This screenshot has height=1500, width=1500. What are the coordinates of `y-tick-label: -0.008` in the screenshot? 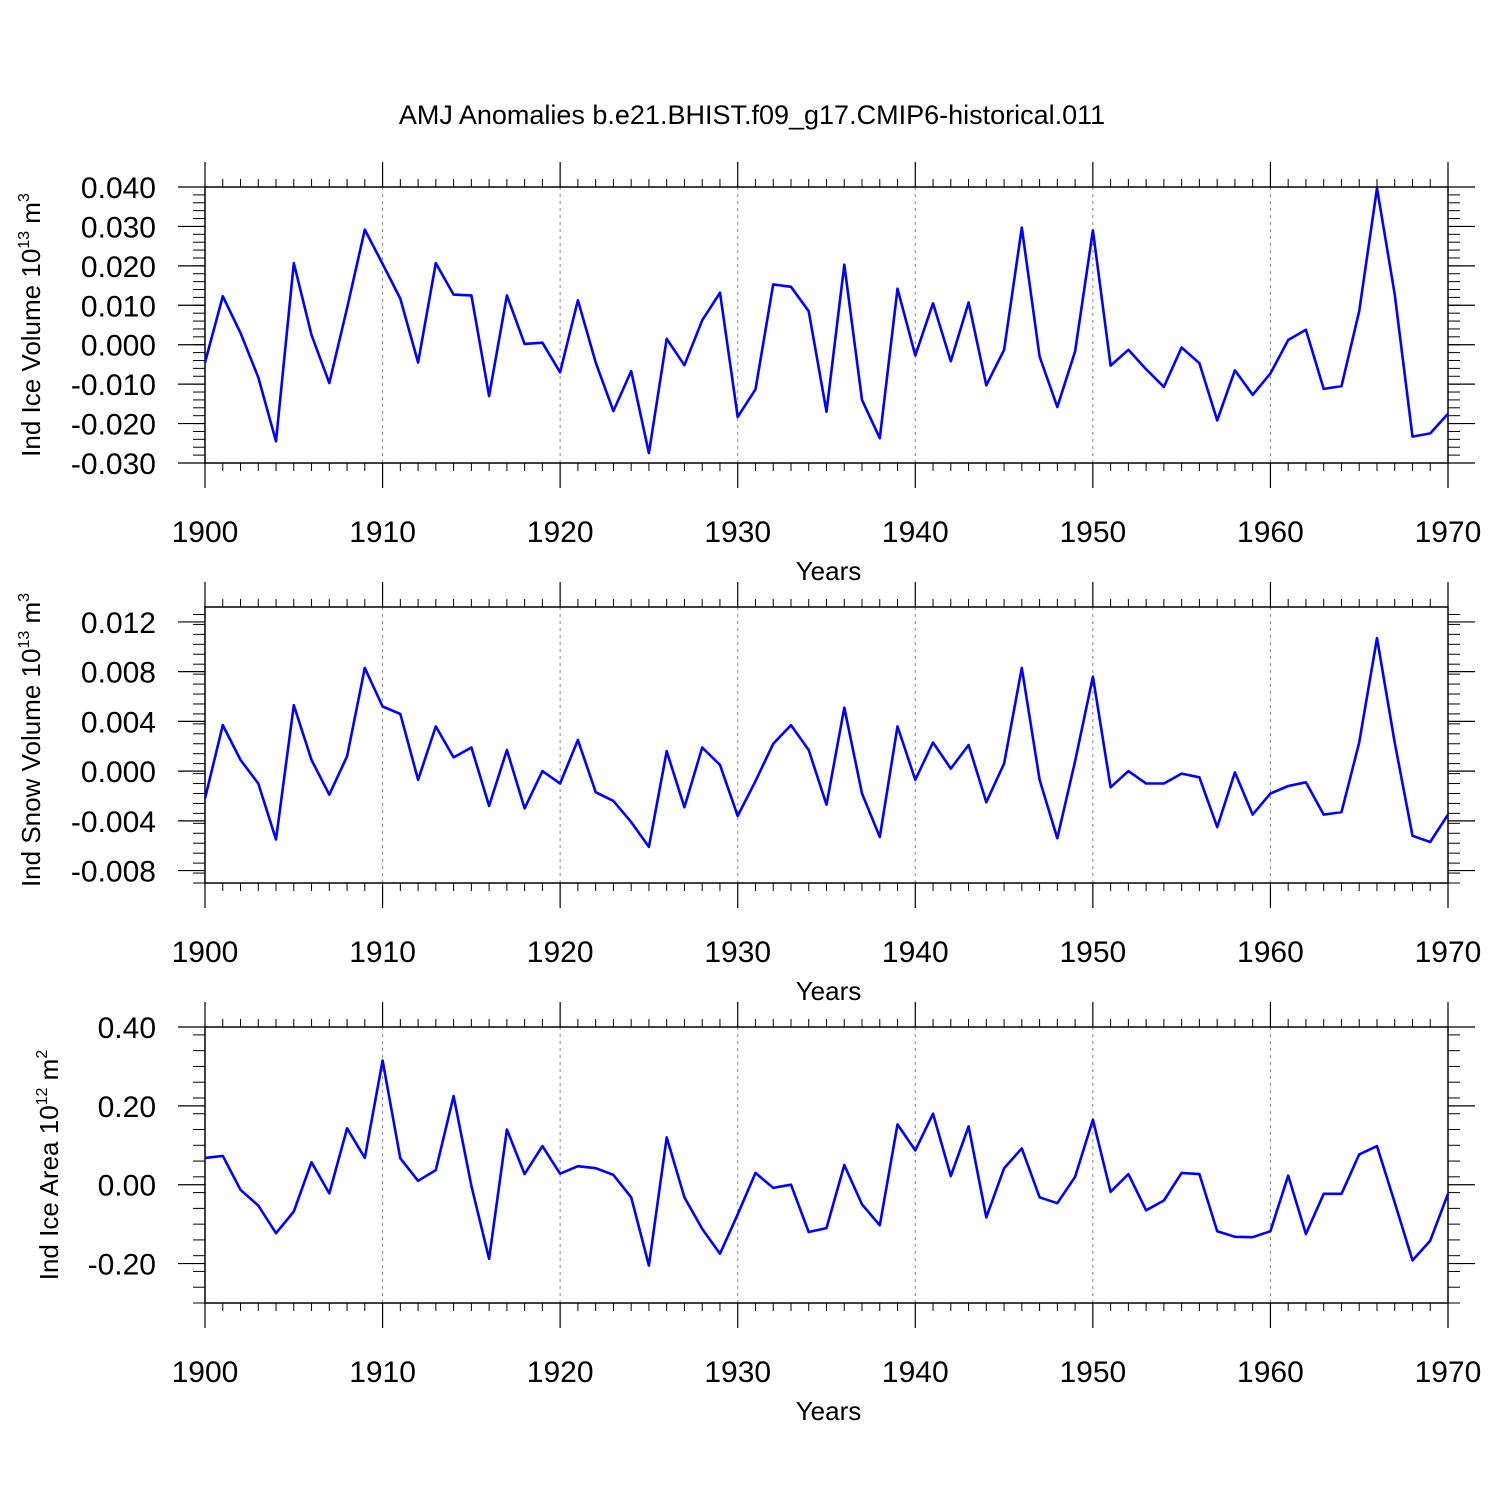 It's located at (113, 872).